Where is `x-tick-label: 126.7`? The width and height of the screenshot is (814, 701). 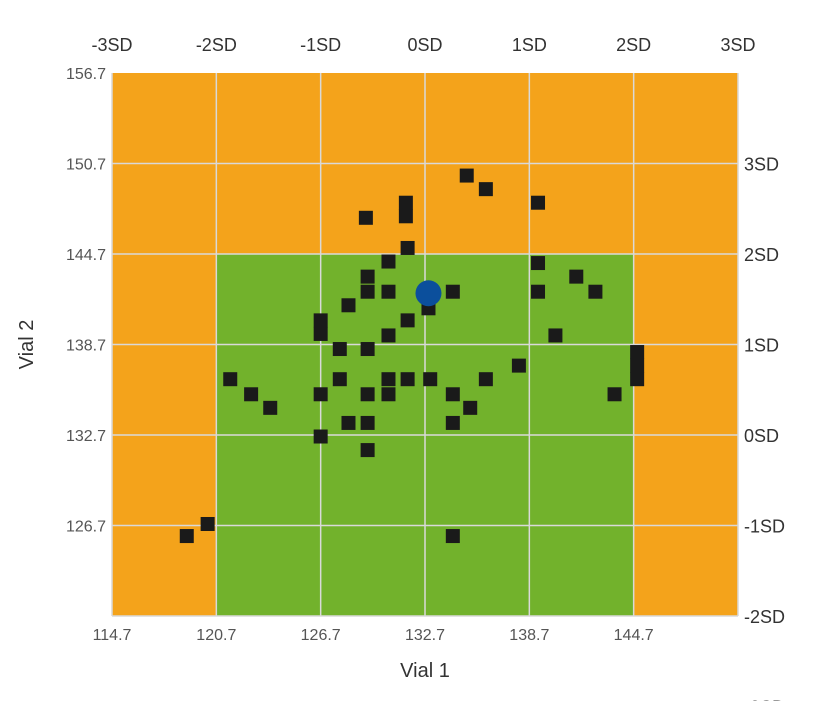
x-tick-label: 126.7 is located at coordinates (321, 635).